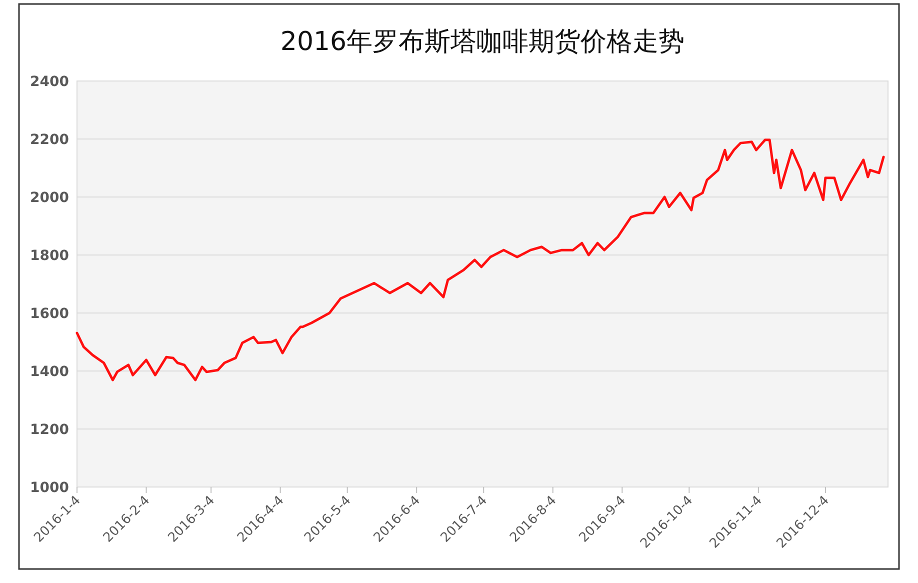  I want to click on chart-title: 2016年罗布斯塔咖啡期货价格走势, so click(482, 42).